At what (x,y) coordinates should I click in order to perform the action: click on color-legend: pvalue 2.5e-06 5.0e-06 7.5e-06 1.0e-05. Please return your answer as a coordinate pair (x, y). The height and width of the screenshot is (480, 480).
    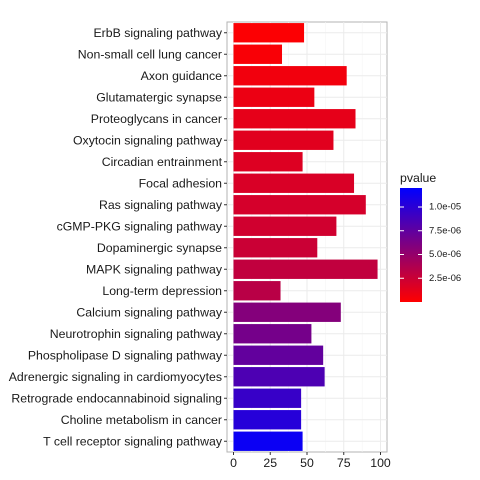
    Looking at the image, I should click on (430, 236).